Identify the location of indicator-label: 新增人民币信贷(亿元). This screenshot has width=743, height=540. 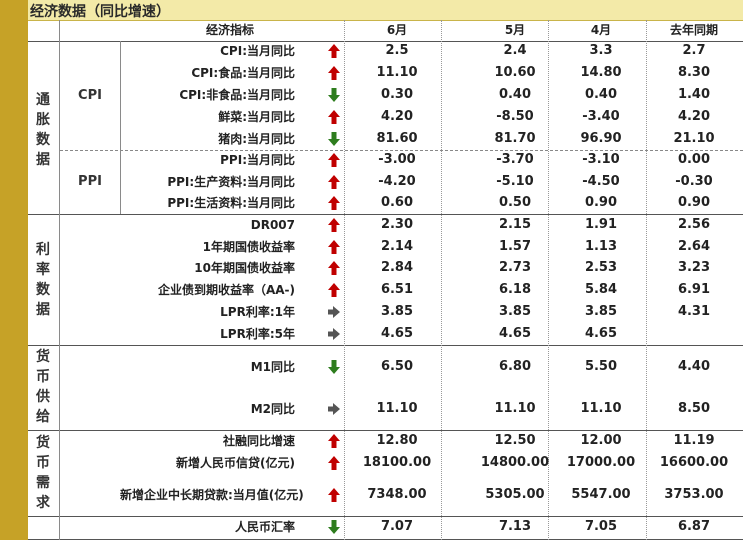
(235, 463).